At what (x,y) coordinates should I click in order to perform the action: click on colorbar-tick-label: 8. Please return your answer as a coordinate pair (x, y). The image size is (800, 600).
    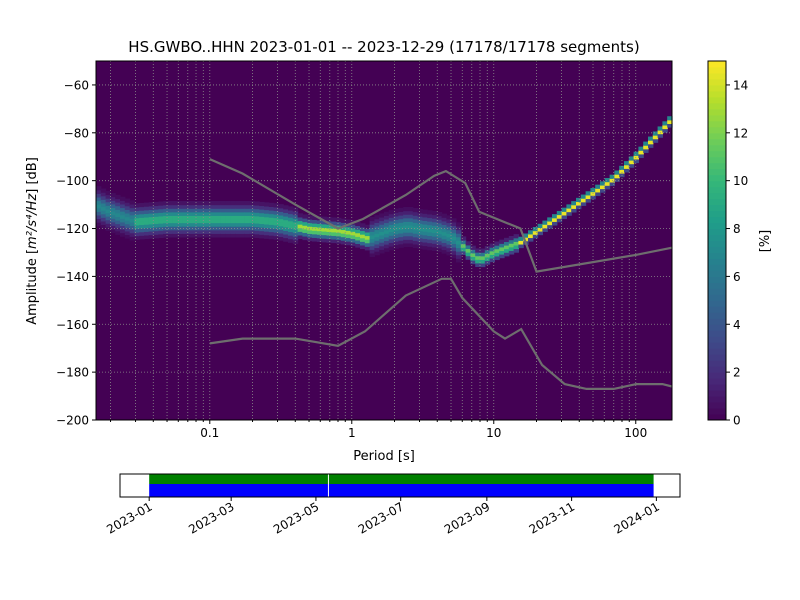
    Looking at the image, I should click on (737, 229).